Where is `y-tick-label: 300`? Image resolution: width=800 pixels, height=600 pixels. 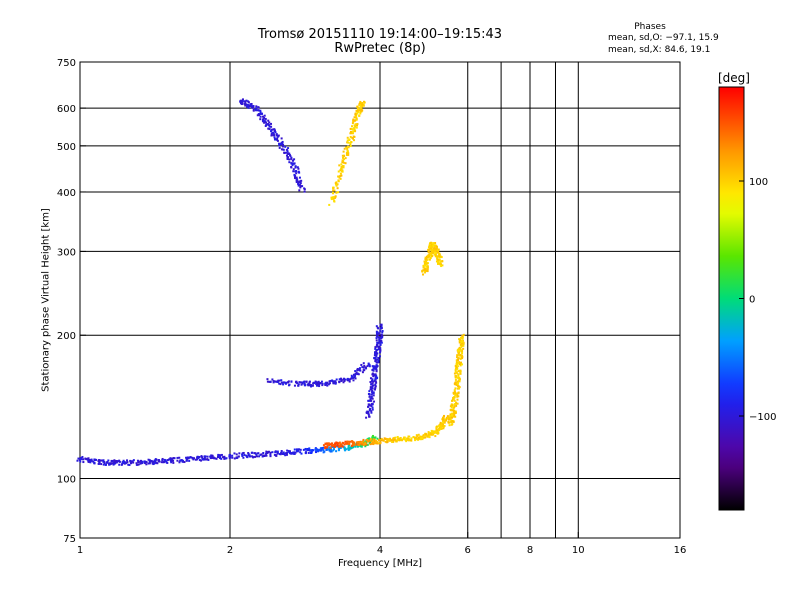
y-tick-label: 300 is located at coordinates (66, 252).